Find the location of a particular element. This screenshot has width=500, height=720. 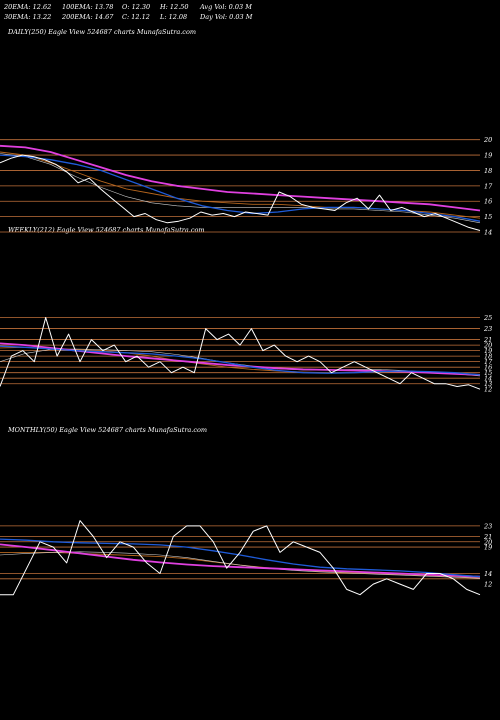

daily-y-tick-label: 14 is located at coordinates (488, 233).